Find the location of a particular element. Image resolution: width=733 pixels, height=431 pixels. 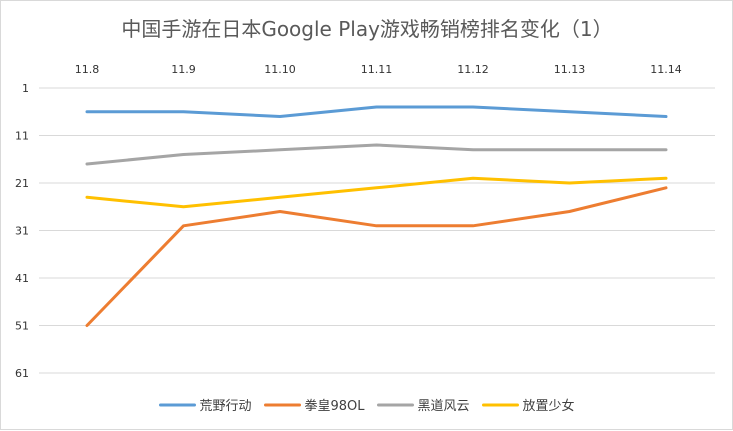

legend-label: 黑道风云 is located at coordinates (444, 406).